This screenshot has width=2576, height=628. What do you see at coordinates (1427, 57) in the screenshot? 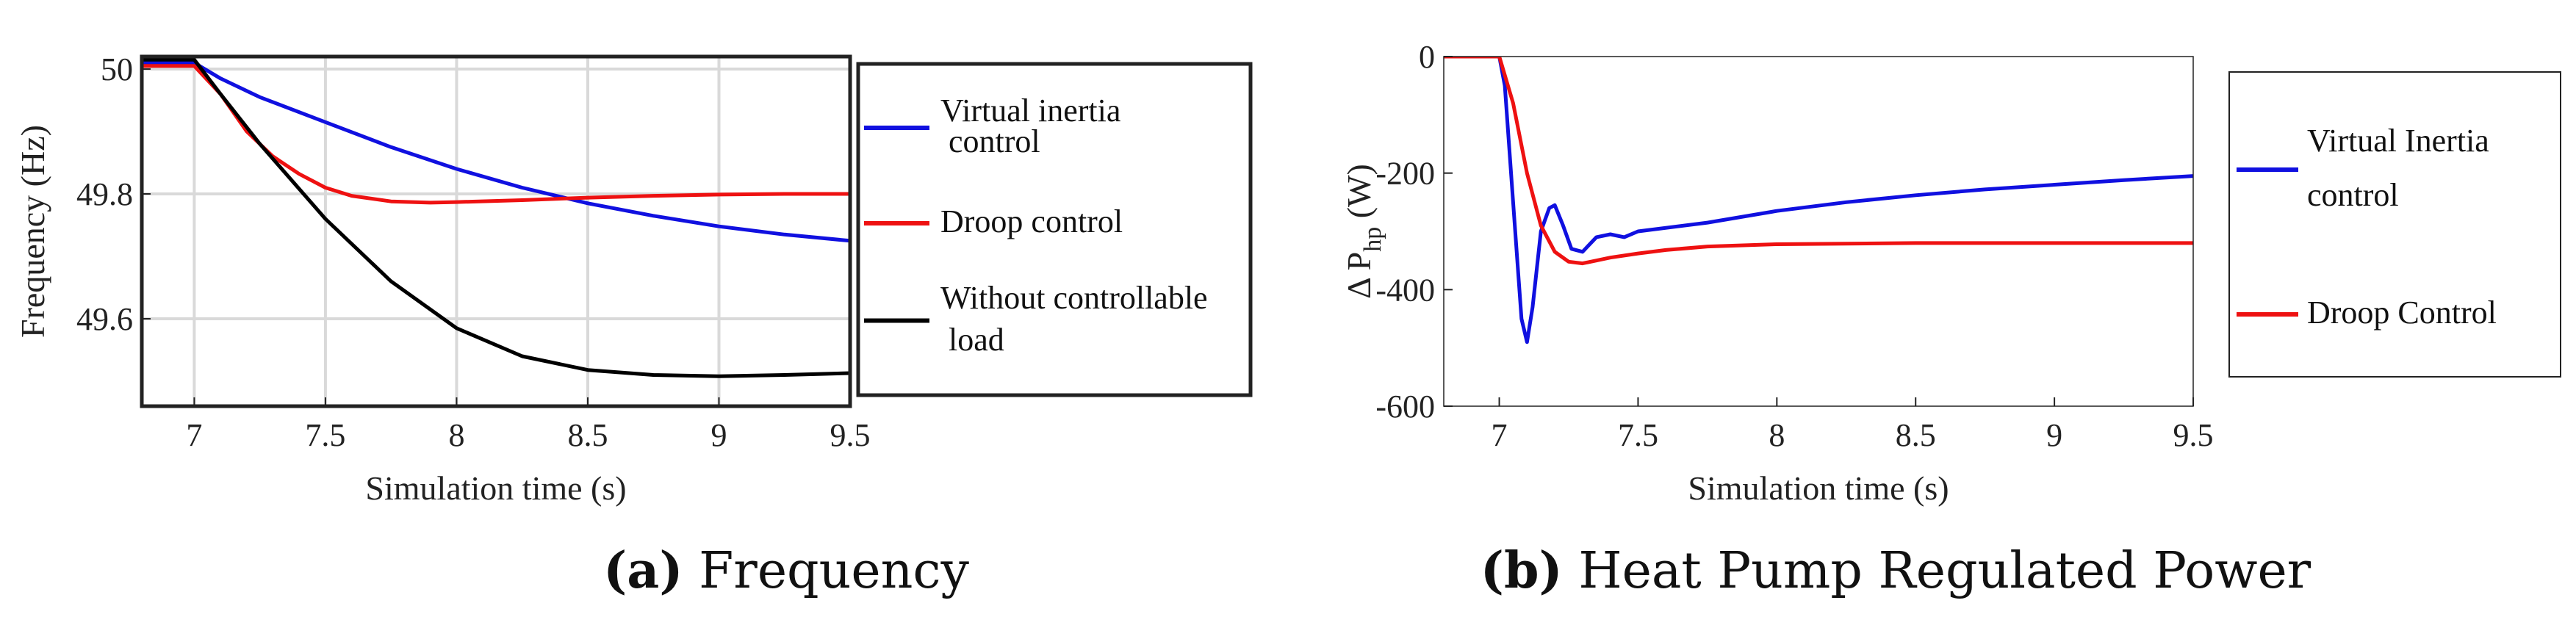
I see `y-tick-label: 0` at bounding box center [1427, 57].